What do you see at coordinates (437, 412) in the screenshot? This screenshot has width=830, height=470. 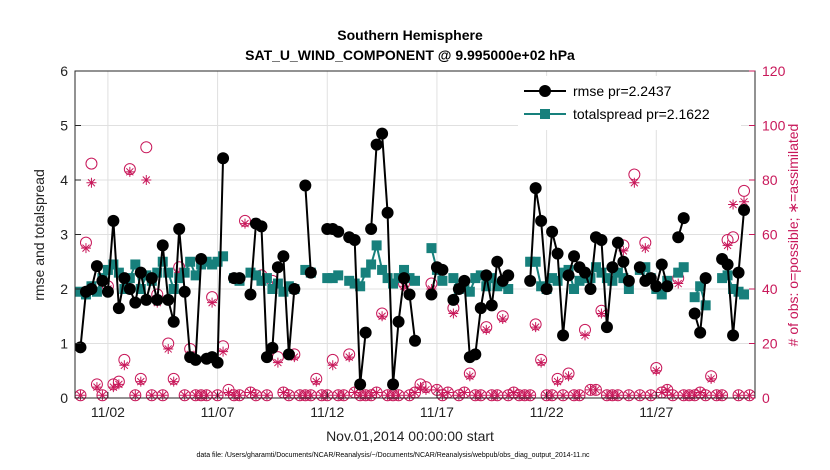 I see `x-tick-label: 11/17` at bounding box center [437, 412].